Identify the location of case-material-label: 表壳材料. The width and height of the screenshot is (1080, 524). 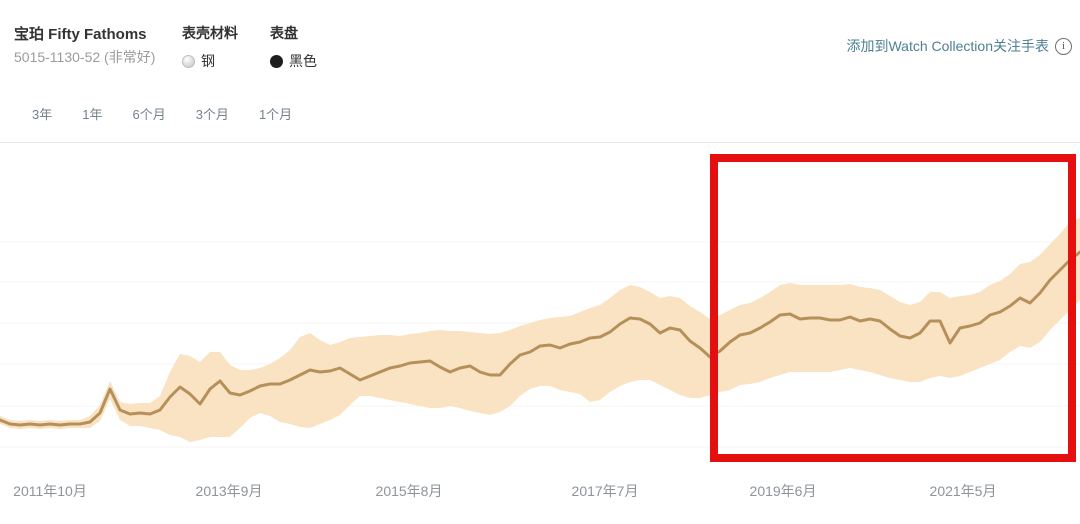
(210, 33).